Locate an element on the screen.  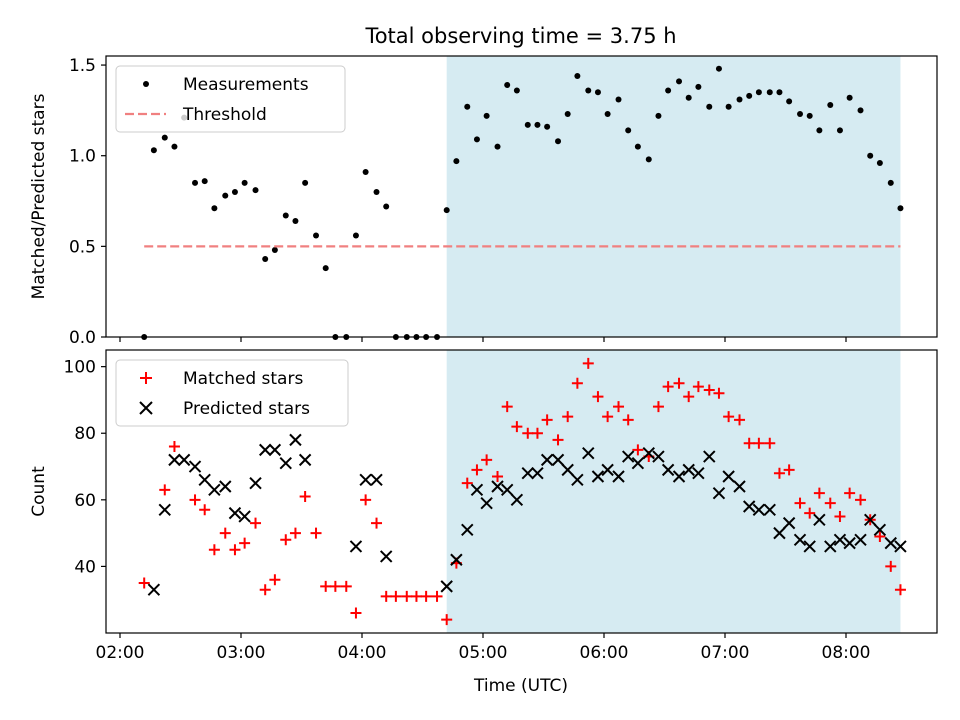
x-tick-label: 07:00 is located at coordinates (725, 653).